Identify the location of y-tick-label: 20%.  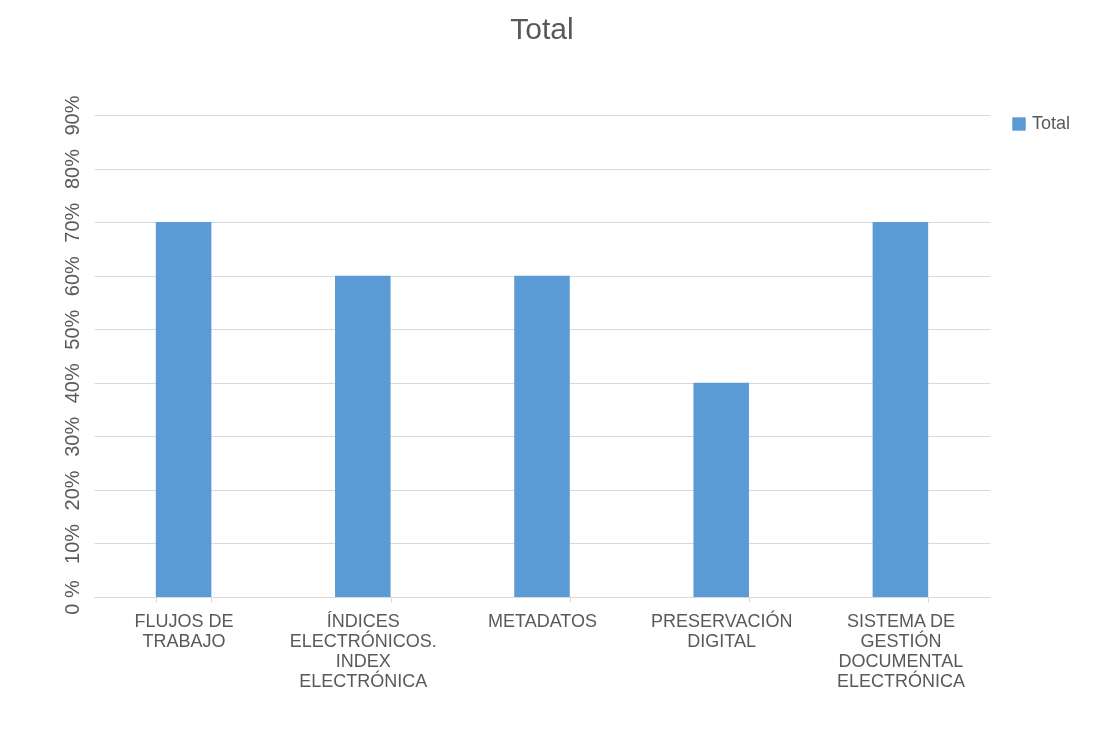
(71, 490).